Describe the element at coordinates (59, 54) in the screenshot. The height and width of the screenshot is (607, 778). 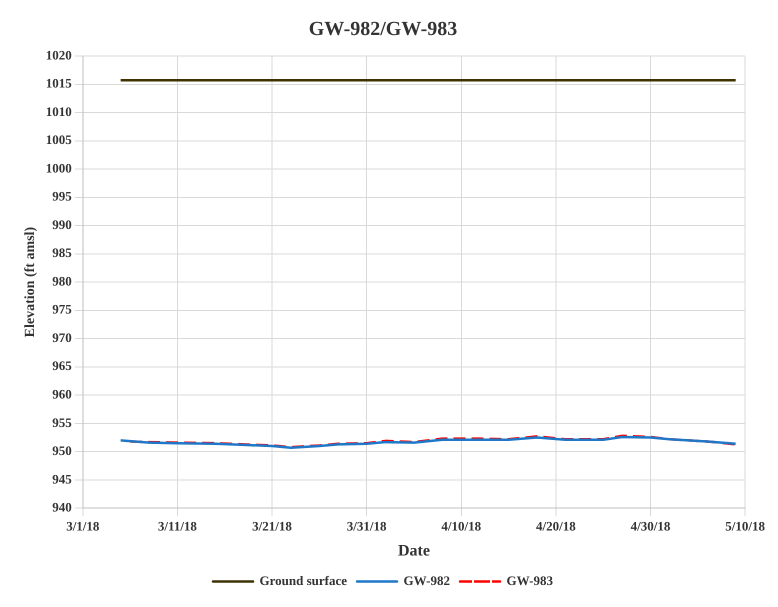
I see `y-tick-label: 1020` at that location.